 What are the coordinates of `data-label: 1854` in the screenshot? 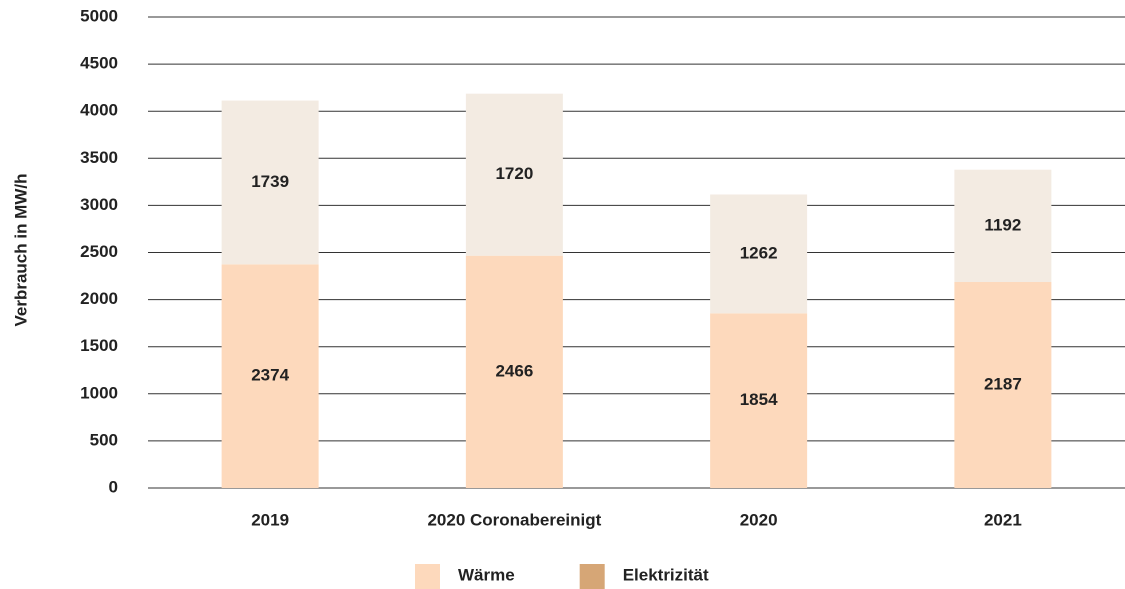 It's located at (759, 399).